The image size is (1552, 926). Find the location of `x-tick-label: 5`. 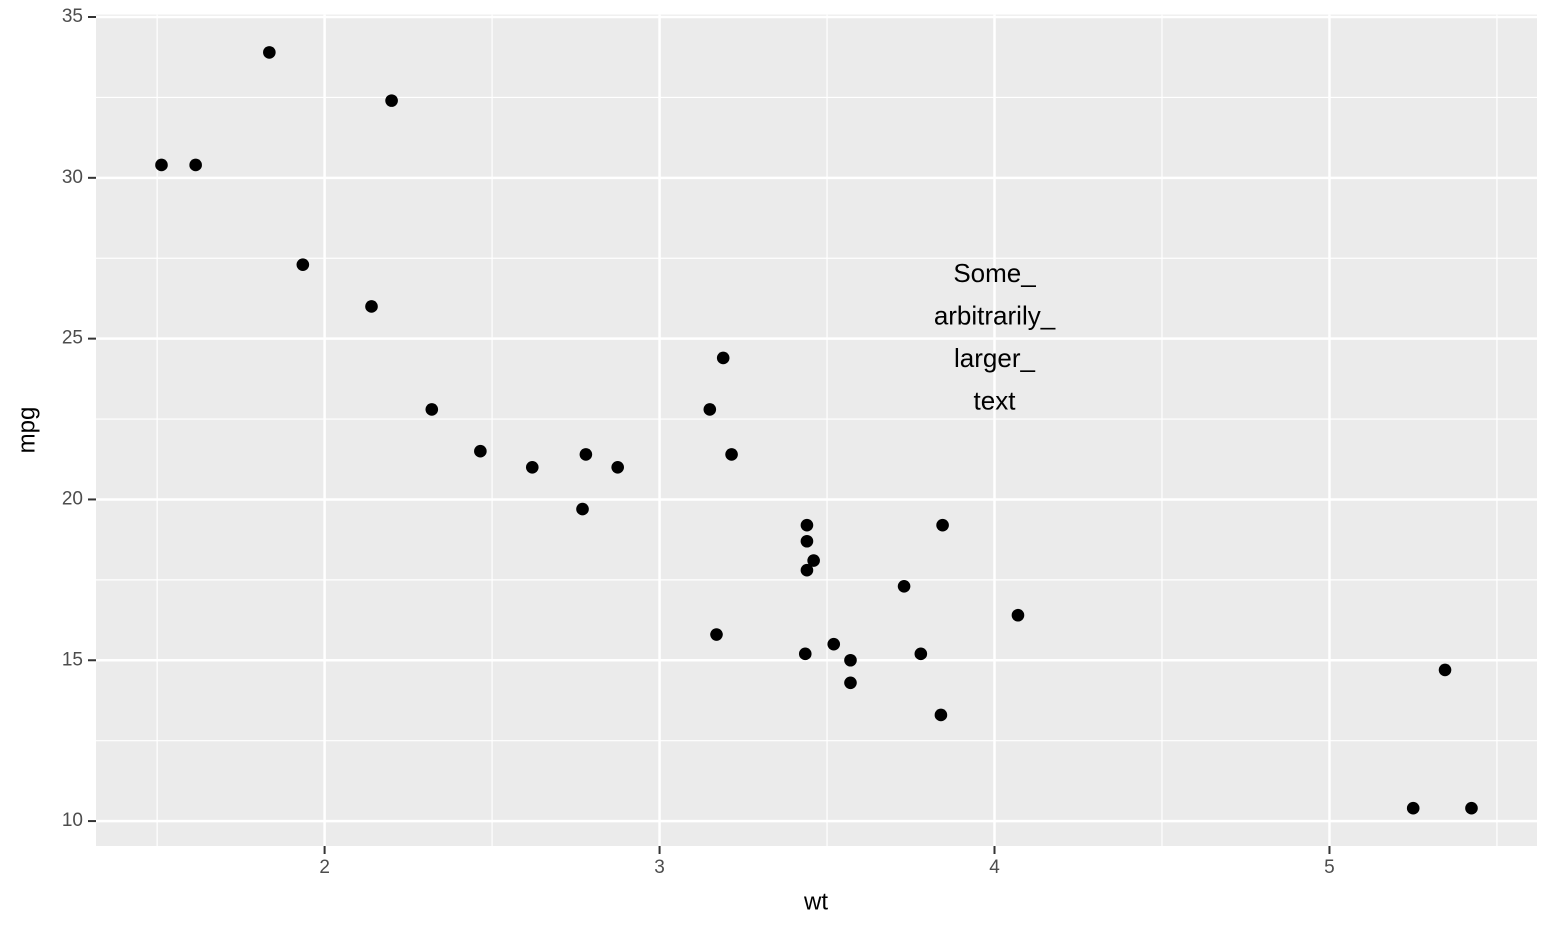

x-tick-label: 5 is located at coordinates (1329, 867).